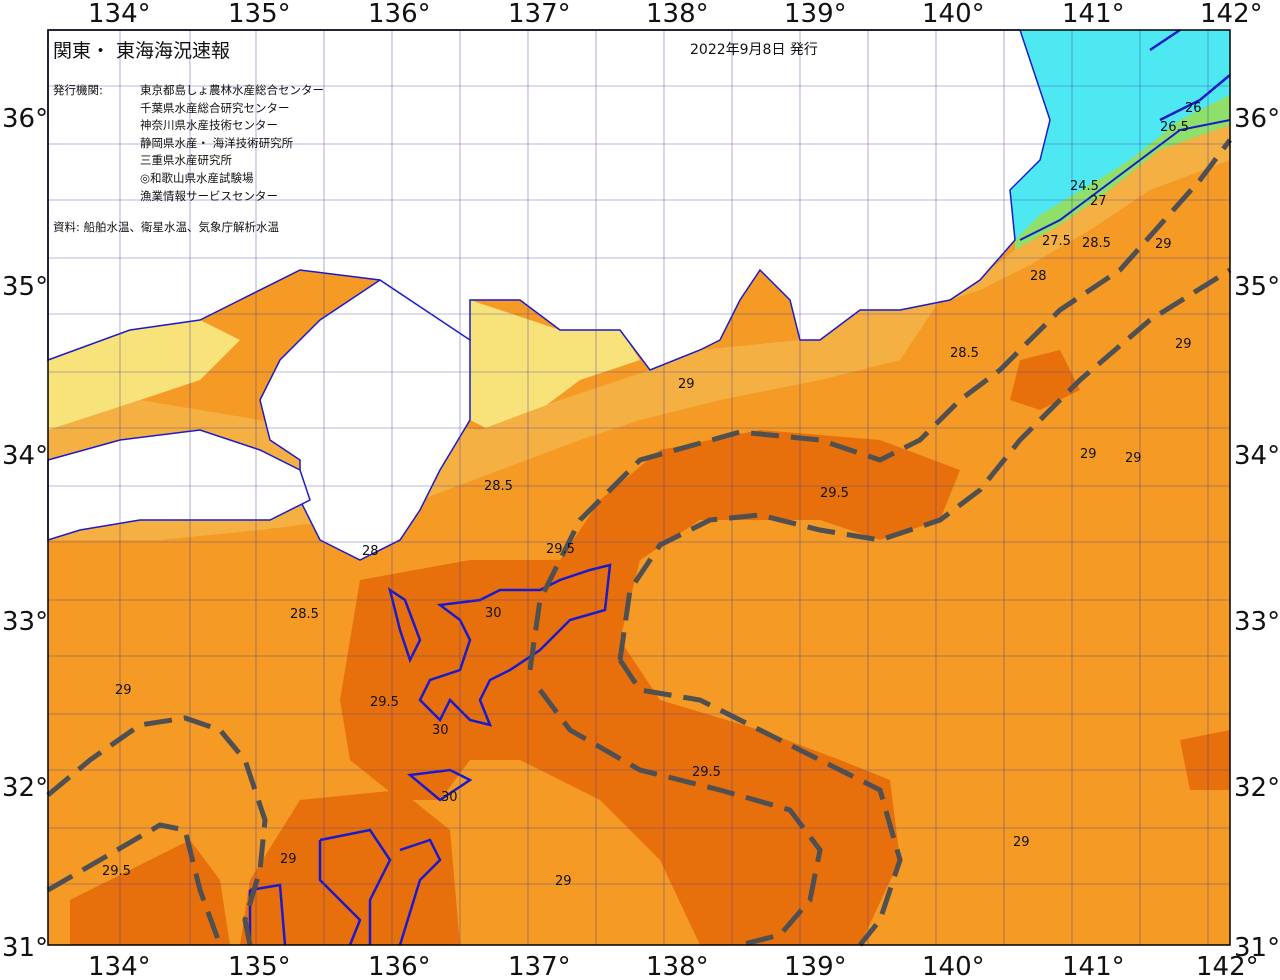 This screenshot has height=980, width=1280. What do you see at coordinates (1125, 180) in the screenshot?
I see `isotherm-northeast` at bounding box center [1125, 180].